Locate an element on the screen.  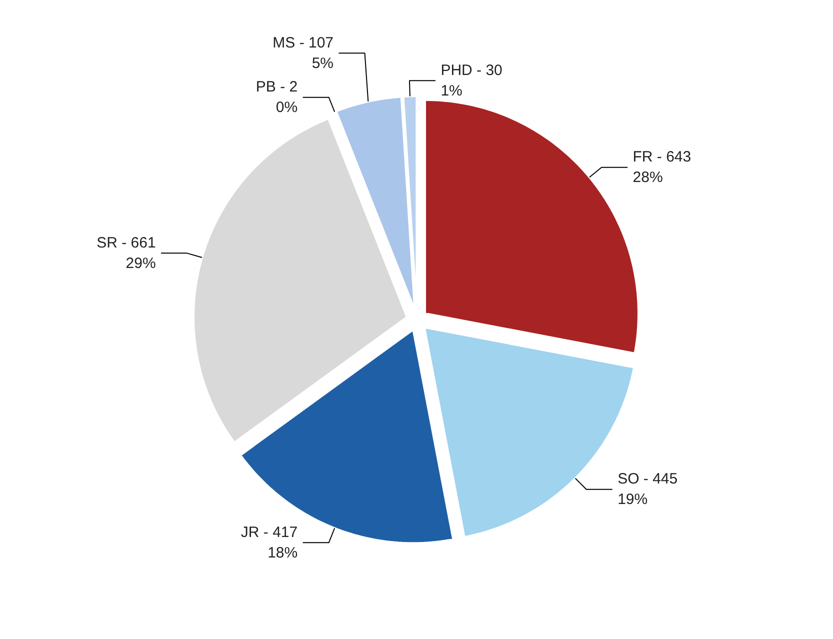
data-label: 1% is located at coordinates (451, 91).